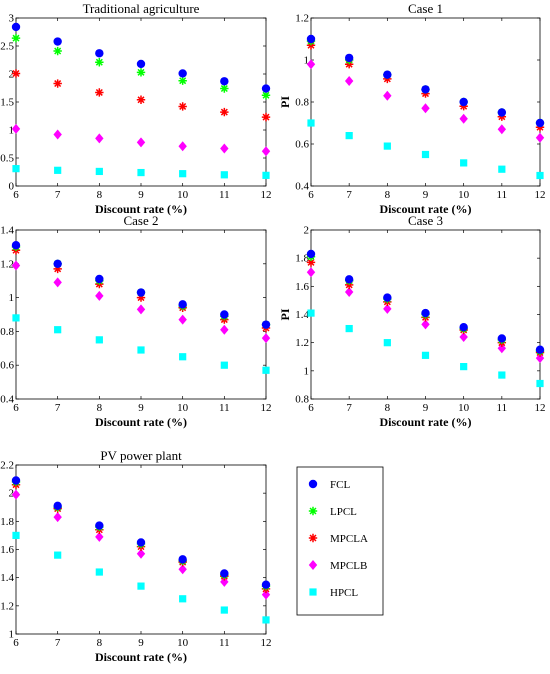 This screenshot has width=550, height=674. Describe the element at coordinates (224, 88) in the screenshot. I see `data-point-lpcl` at that location.